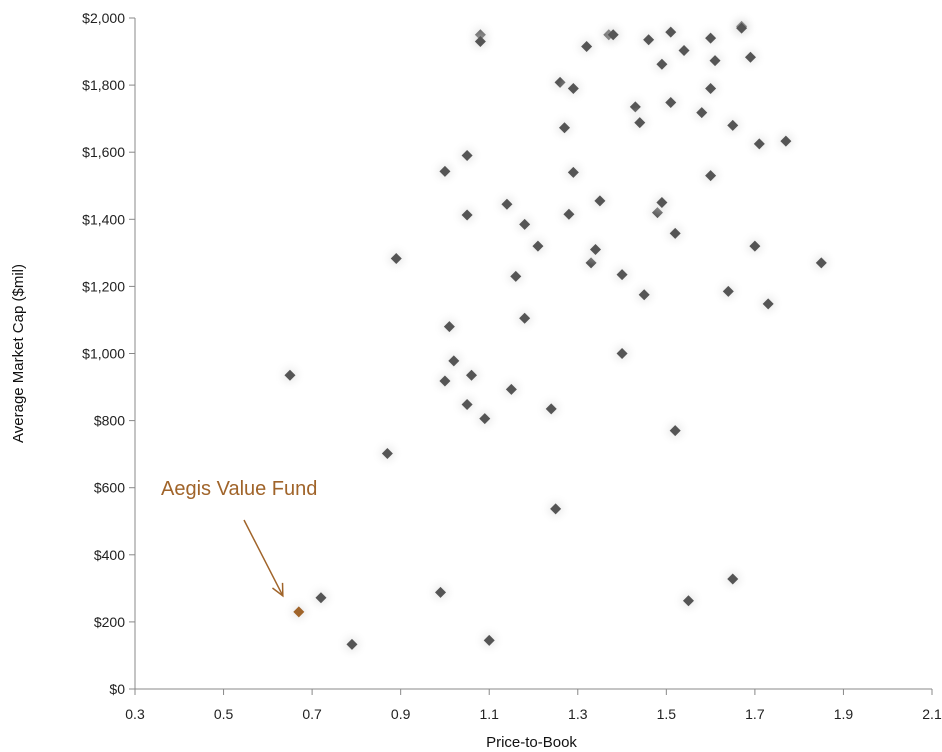  I want to click on y-tick-label: $2,000, so click(103, 18).